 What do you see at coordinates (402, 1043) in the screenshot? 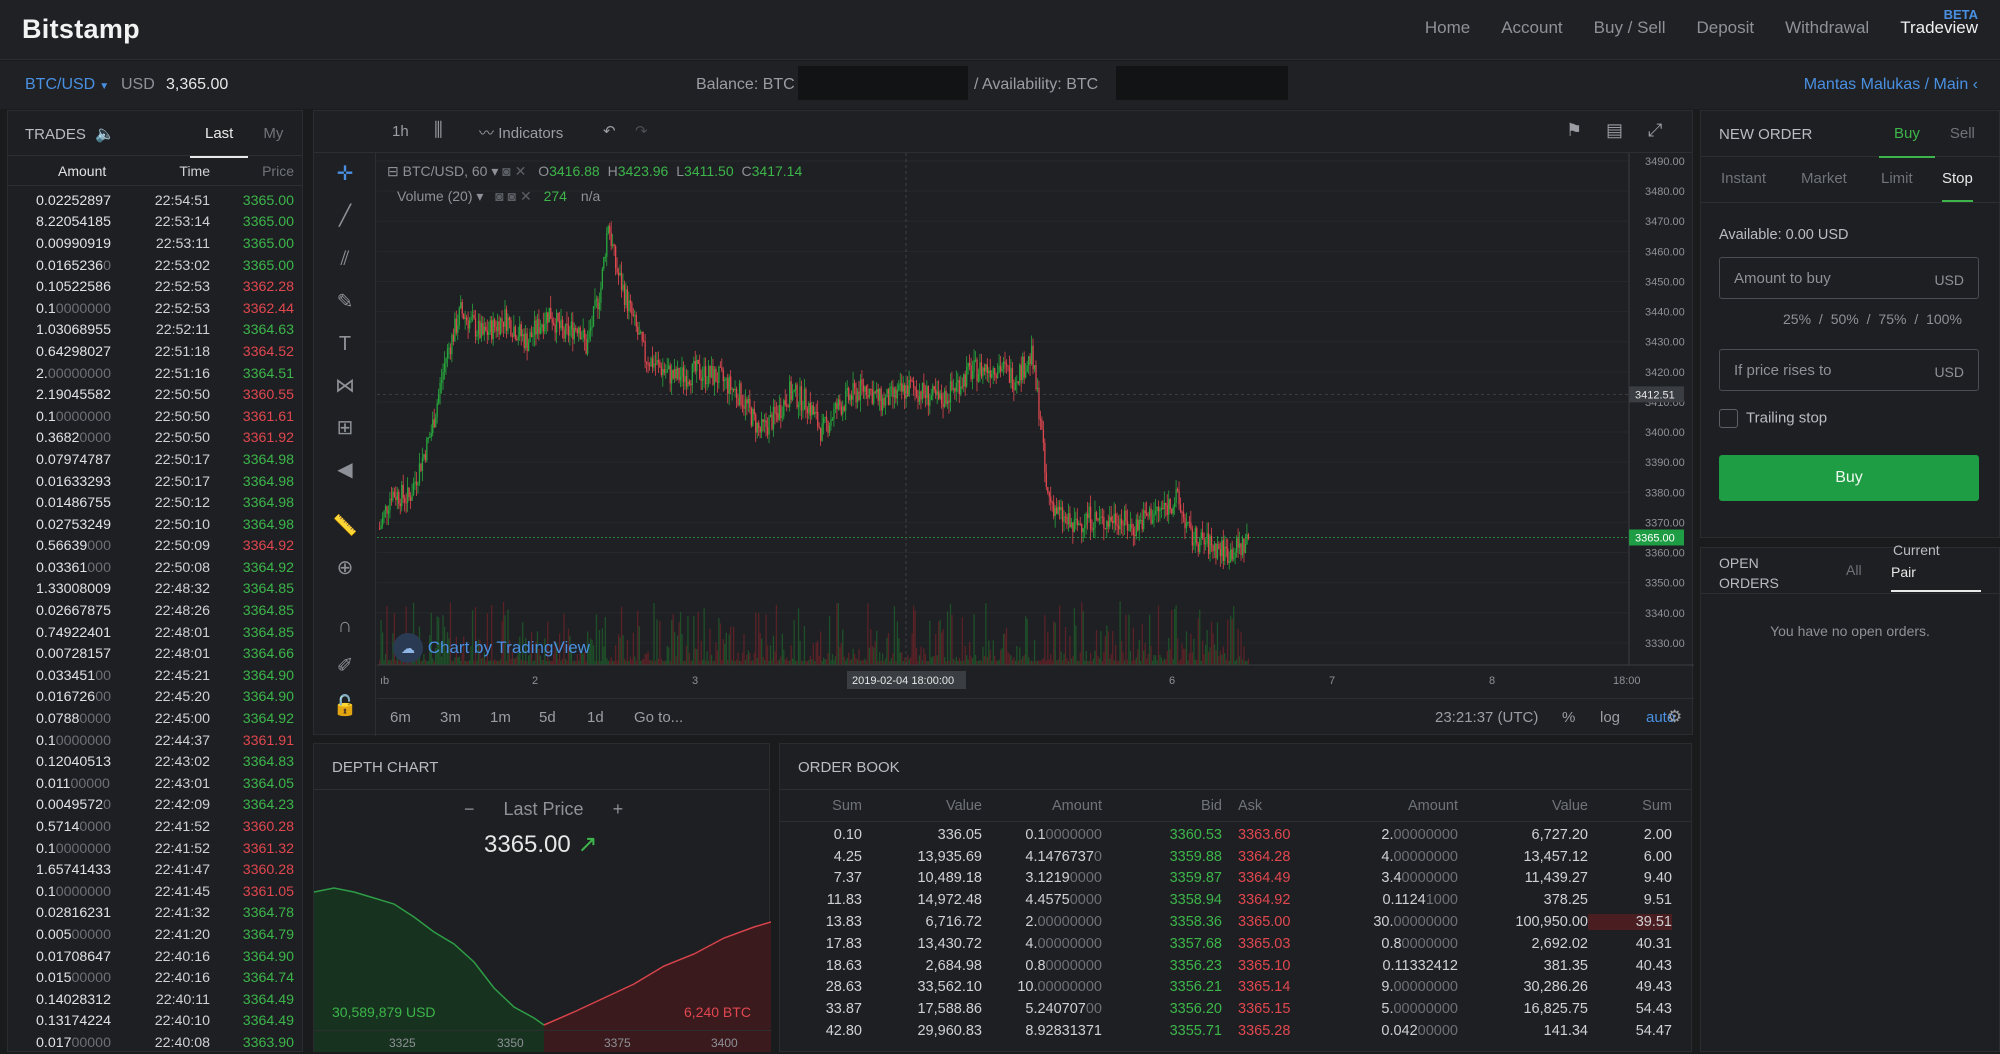
I see `depth-tick: 3325` at bounding box center [402, 1043].